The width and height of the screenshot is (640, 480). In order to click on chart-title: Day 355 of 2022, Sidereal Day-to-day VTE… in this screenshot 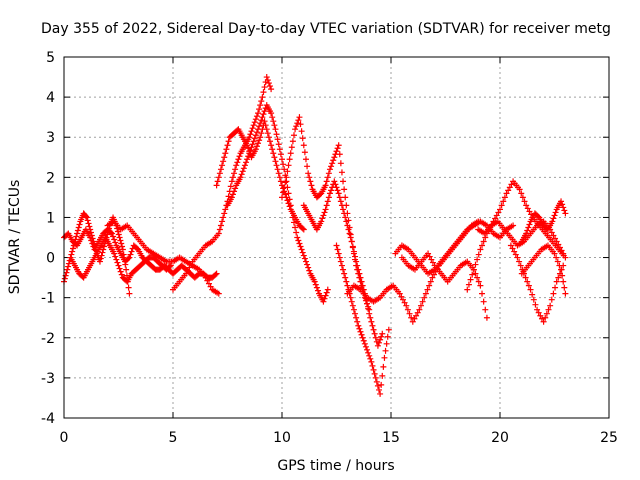, I will do `click(326, 29)`.